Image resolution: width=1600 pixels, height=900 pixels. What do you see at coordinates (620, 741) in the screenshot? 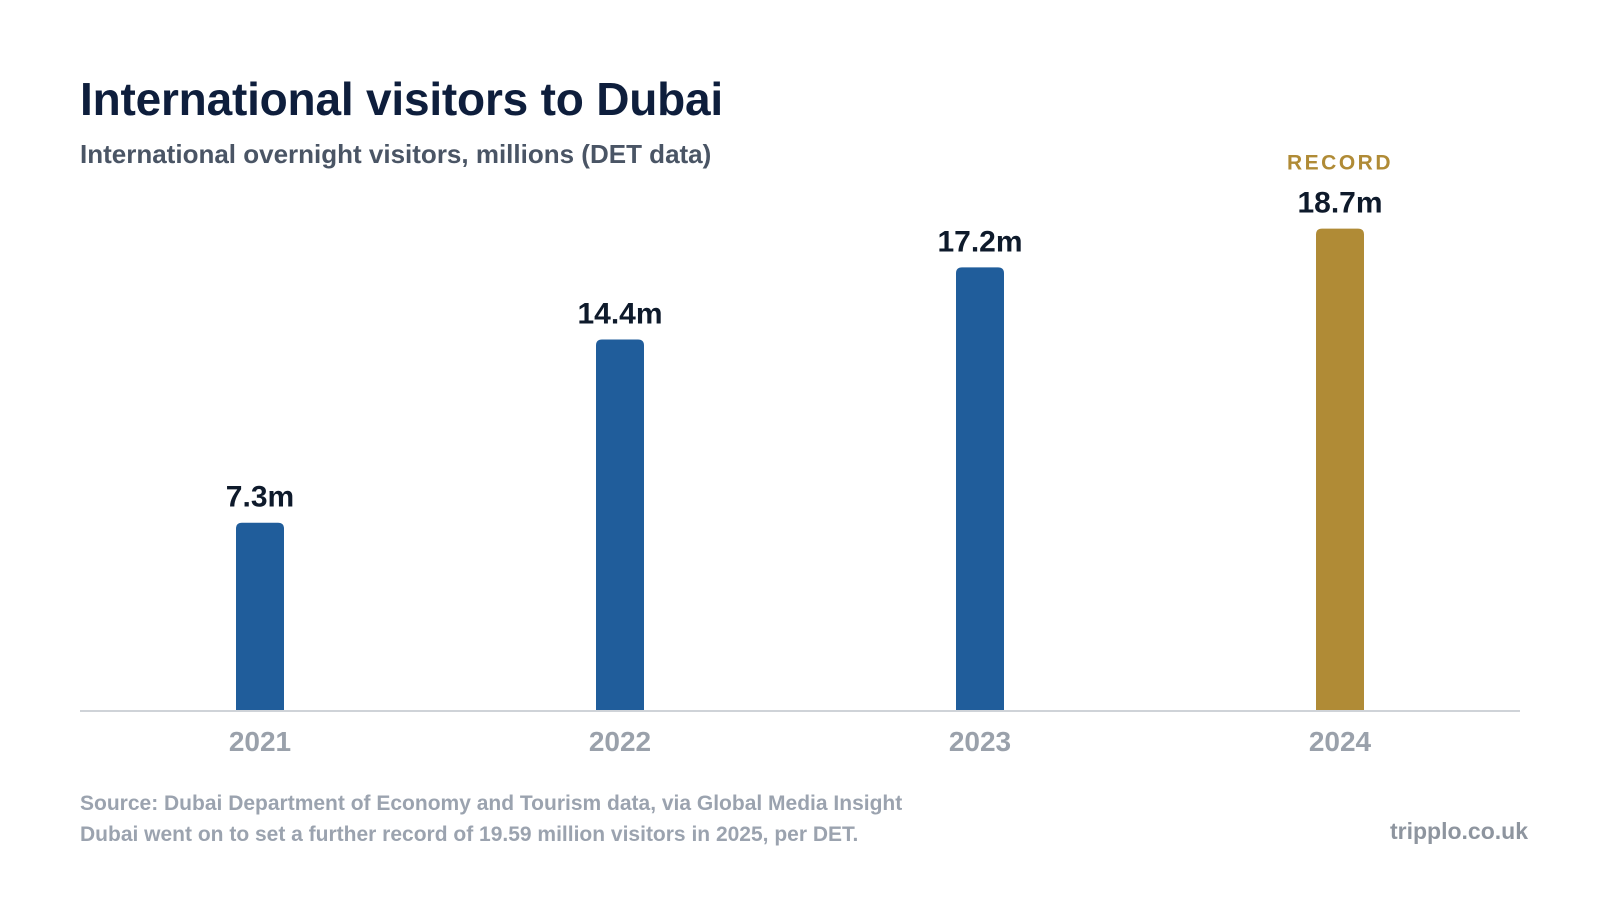
I see `tick-label-2022: 2022` at bounding box center [620, 741].